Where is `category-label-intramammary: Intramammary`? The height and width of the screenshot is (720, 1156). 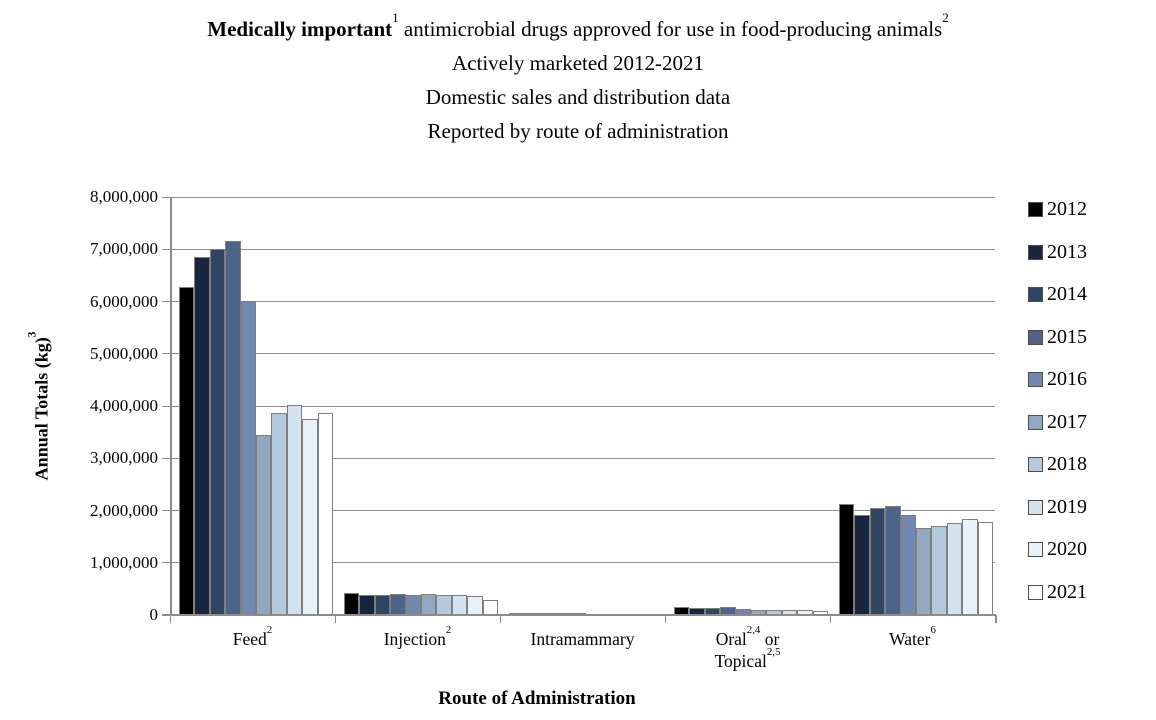
category-label-intramammary: Intramammary is located at coordinates (582, 639).